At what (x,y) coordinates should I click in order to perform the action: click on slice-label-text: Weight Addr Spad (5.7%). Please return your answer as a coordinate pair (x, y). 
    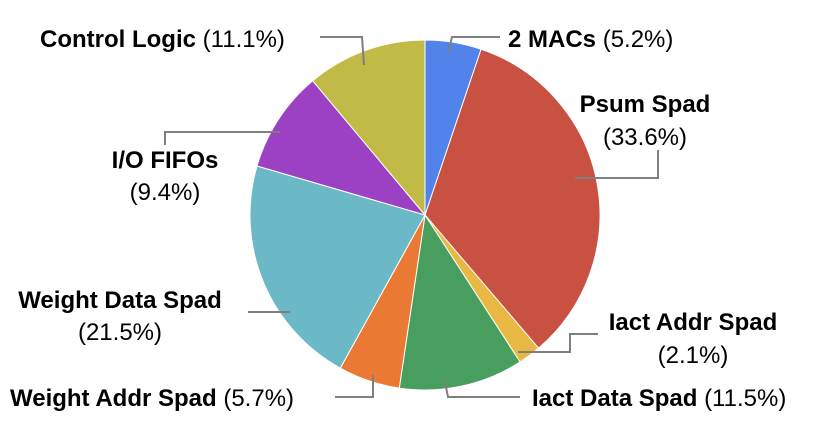
    Looking at the image, I should click on (152, 398).